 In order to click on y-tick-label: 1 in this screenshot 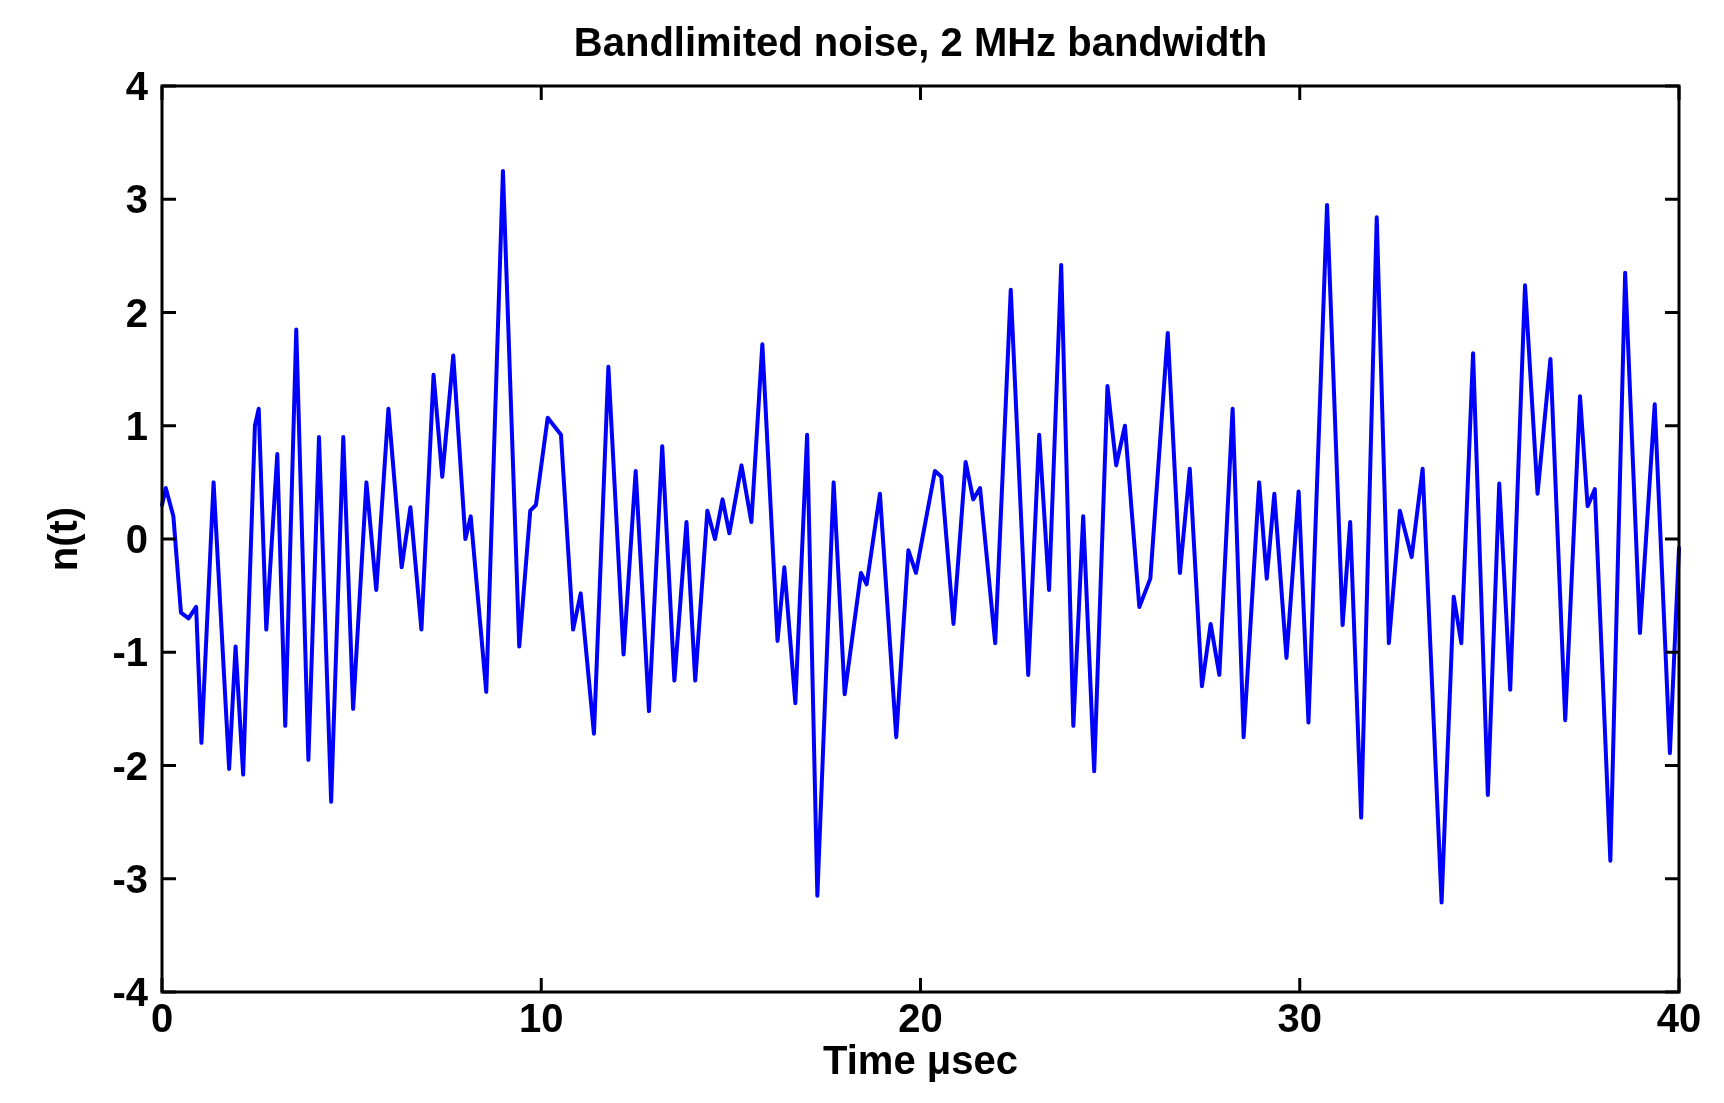, I will do `click(136, 425)`.